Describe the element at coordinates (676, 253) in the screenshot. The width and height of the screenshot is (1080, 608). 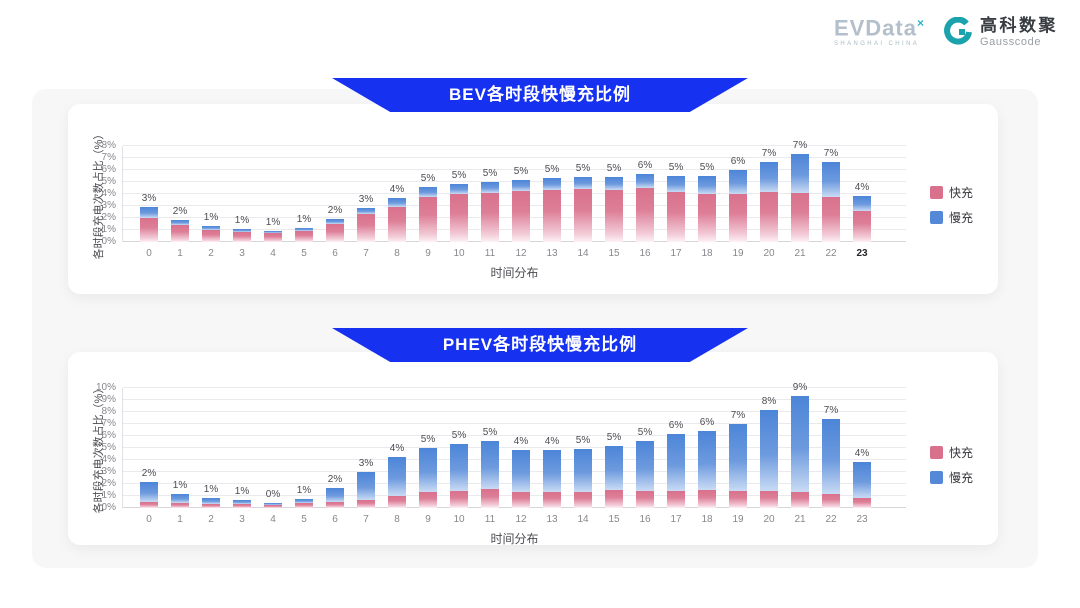
I see `x-tick-label: 17` at that location.